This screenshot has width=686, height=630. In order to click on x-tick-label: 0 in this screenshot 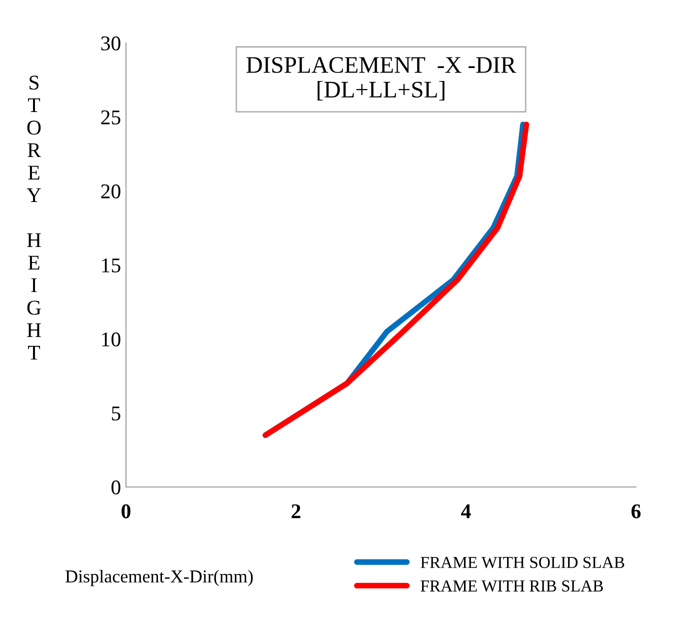, I will do `click(126, 511)`.